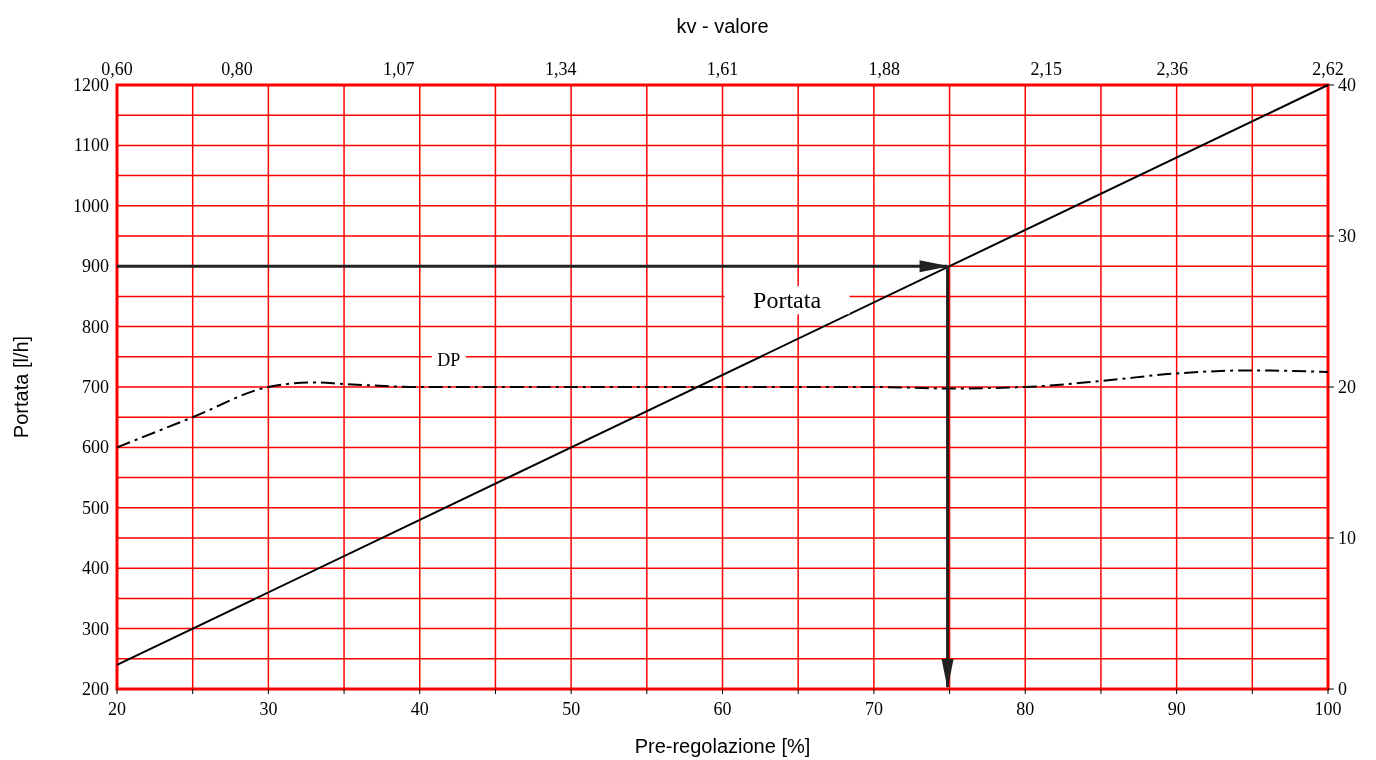 This screenshot has height=760, width=1376. Describe the element at coordinates (873, 709) in the screenshot. I see `x-tick-label: 70` at that location.